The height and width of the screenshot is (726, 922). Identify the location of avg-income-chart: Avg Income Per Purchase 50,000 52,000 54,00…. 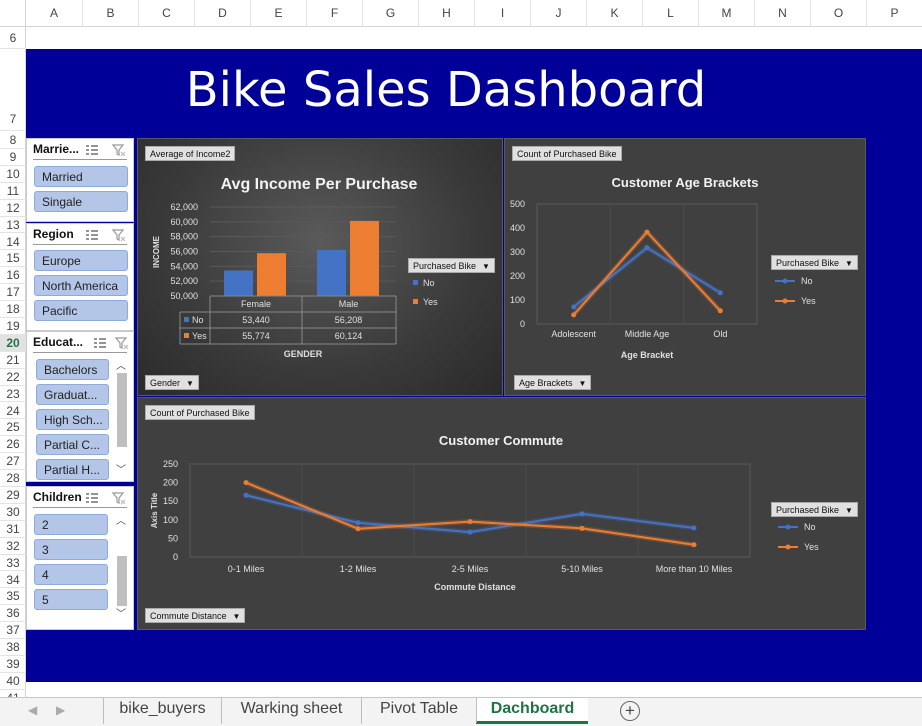
(320, 267).